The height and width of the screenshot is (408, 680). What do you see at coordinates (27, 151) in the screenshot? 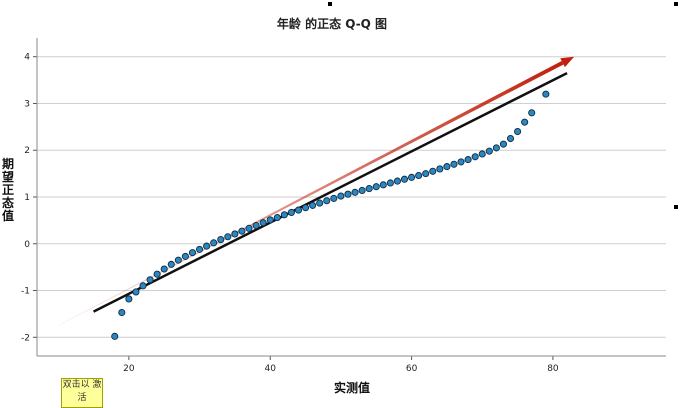
I see `y-tick-label: 2` at bounding box center [27, 151].